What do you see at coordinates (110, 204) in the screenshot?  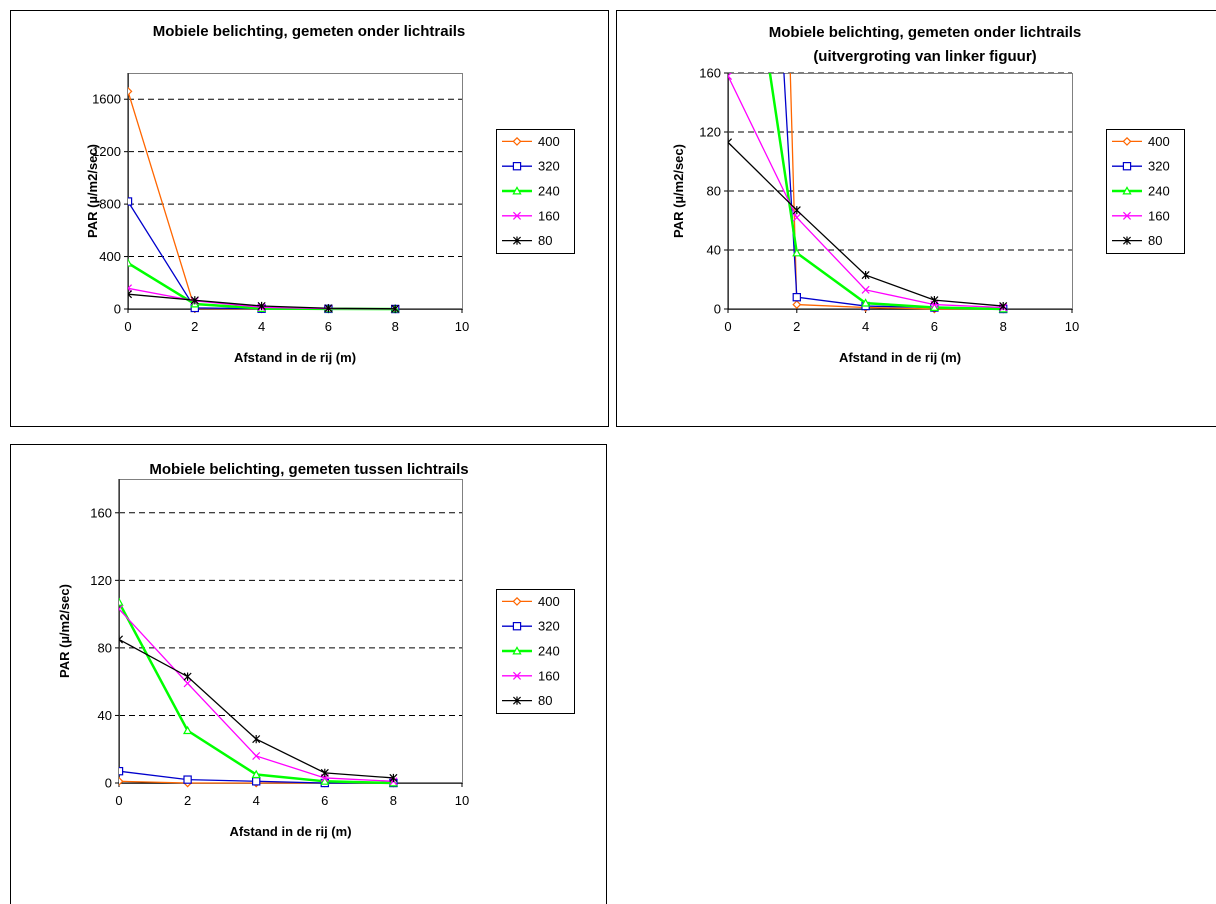 I see `y-tick-label: 800` at bounding box center [110, 204].